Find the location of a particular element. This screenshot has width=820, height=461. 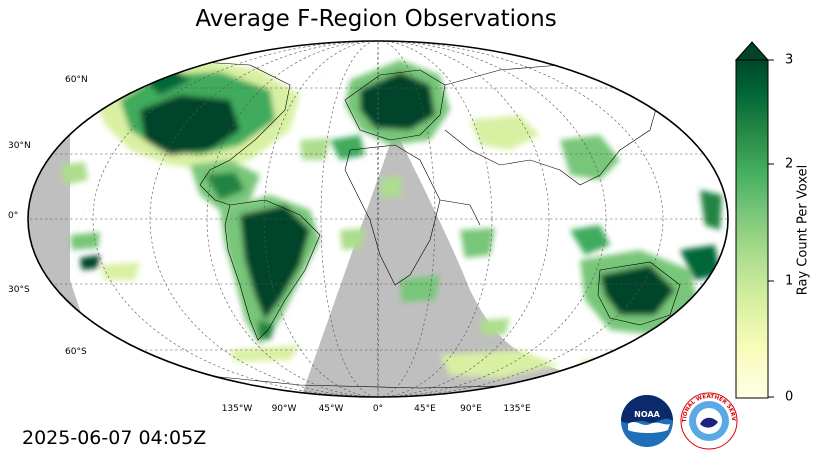

lat-label-60s: 60°S is located at coordinates (76, 352).